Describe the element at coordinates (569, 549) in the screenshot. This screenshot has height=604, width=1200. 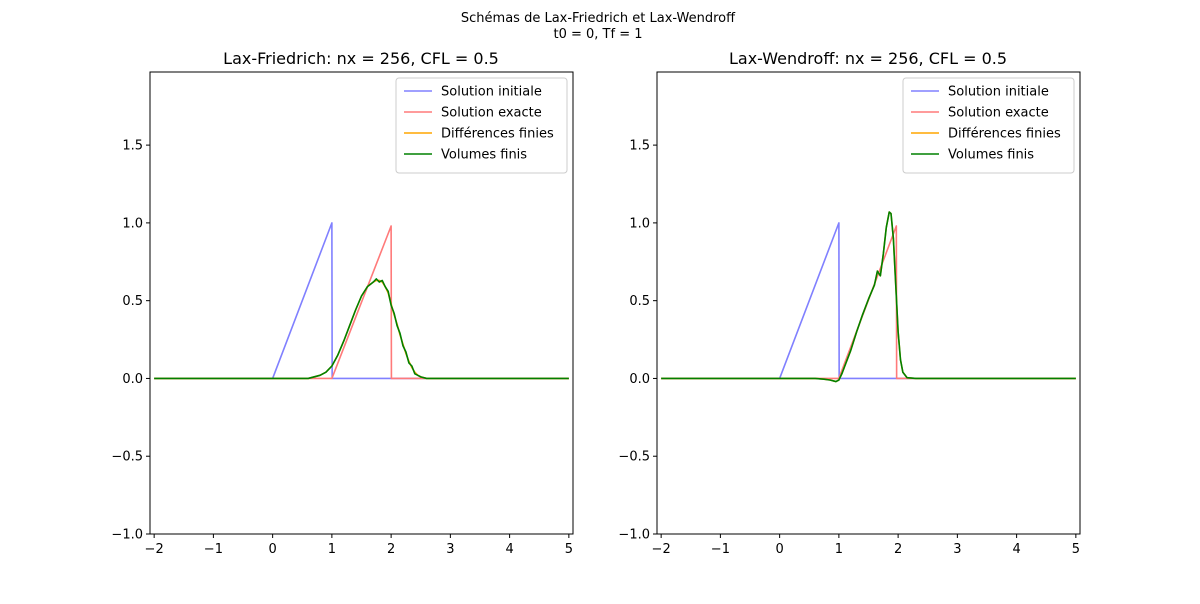
I see `left-x-tick-label: 5` at that location.